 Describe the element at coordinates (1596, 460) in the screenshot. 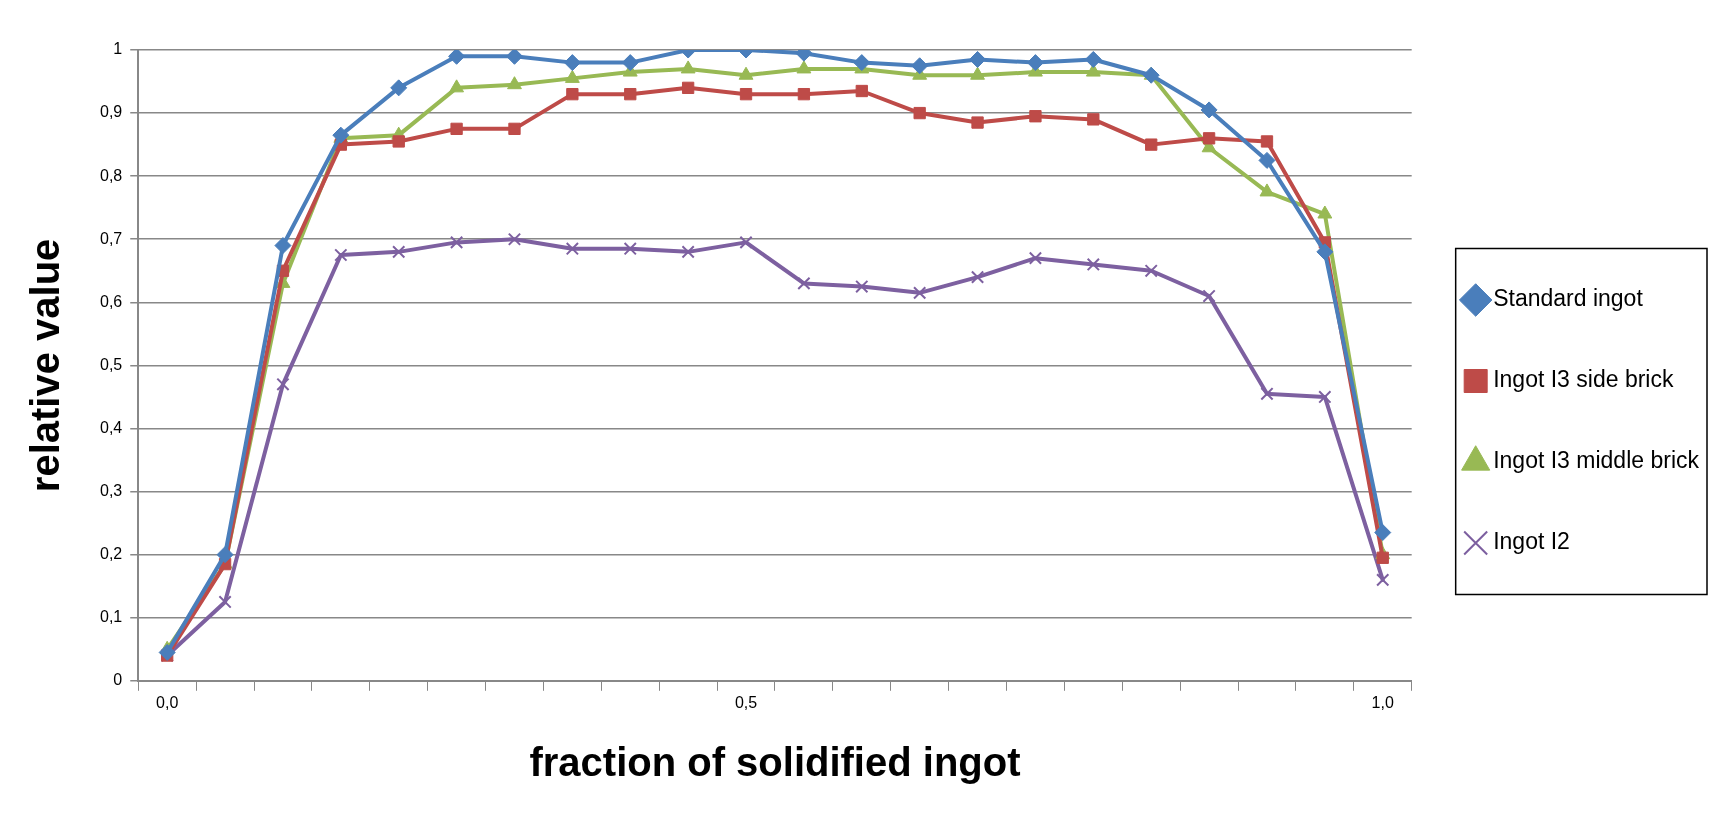

I see `legend-label: Ingot I3 middle brick` at that location.